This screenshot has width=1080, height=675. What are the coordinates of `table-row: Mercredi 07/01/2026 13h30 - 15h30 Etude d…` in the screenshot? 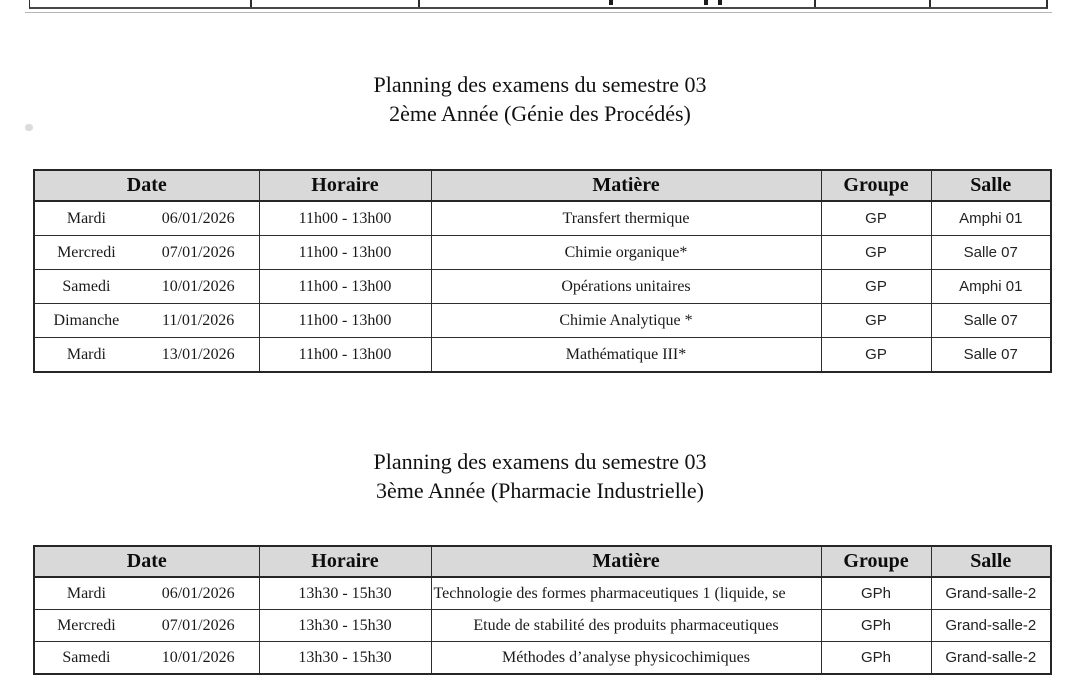 It's located at (542, 625).